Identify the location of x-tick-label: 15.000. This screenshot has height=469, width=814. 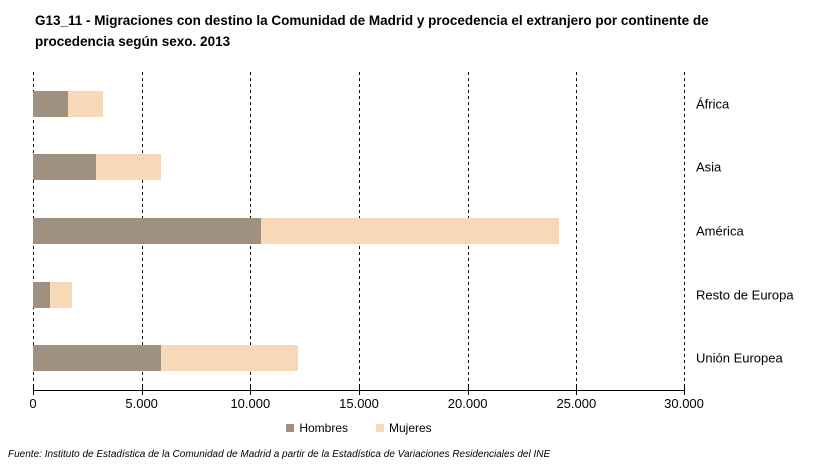
(359, 403).